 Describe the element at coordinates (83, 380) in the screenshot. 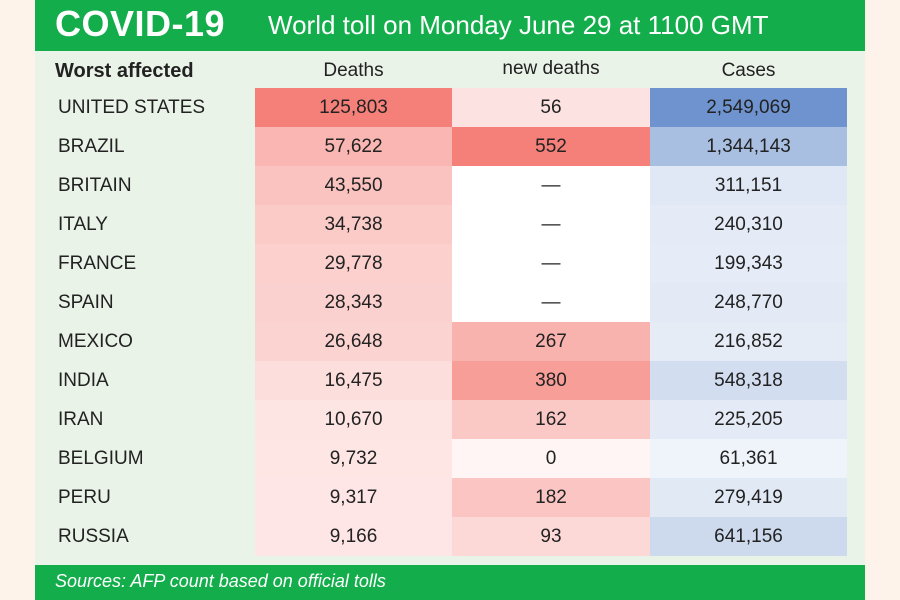

I see `country-cell: INDIA` at that location.